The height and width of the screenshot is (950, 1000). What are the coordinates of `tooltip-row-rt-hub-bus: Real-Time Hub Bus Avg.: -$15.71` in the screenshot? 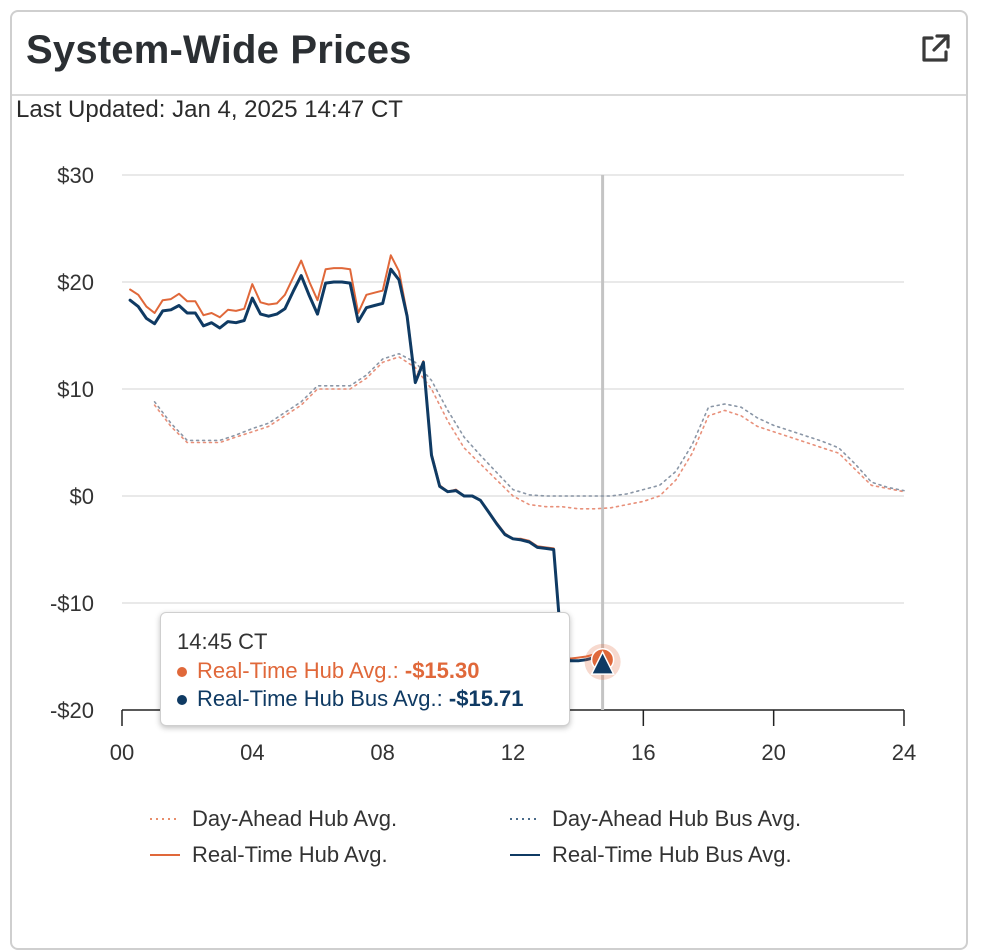 It's located at (365, 699).